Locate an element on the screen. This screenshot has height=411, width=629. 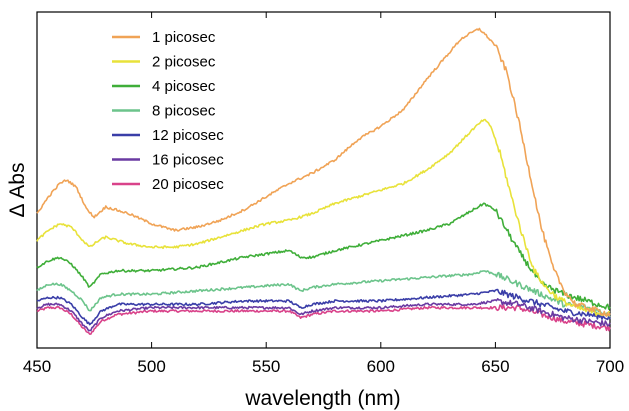
legend-label-2: 2 picosec is located at coordinates (184, 62).